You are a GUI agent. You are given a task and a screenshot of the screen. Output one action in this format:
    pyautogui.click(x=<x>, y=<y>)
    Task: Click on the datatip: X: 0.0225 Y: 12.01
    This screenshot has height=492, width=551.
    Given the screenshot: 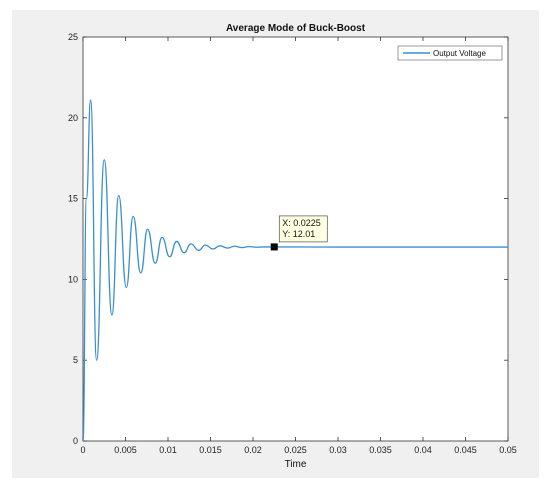 What is the action you would take?
    pyautogui.click(x=299, y=233)
    